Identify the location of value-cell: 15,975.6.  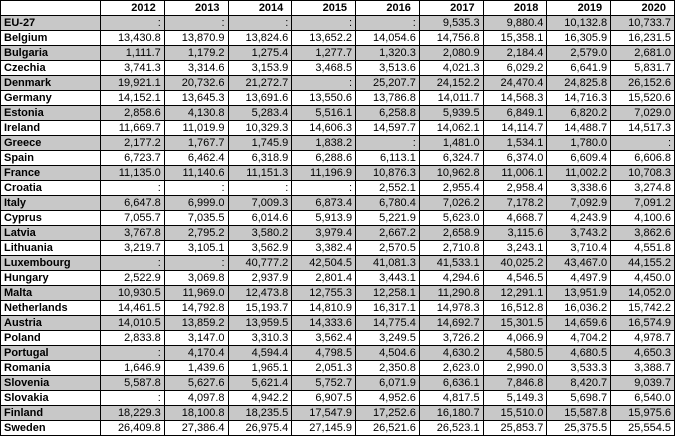
(642, 413).